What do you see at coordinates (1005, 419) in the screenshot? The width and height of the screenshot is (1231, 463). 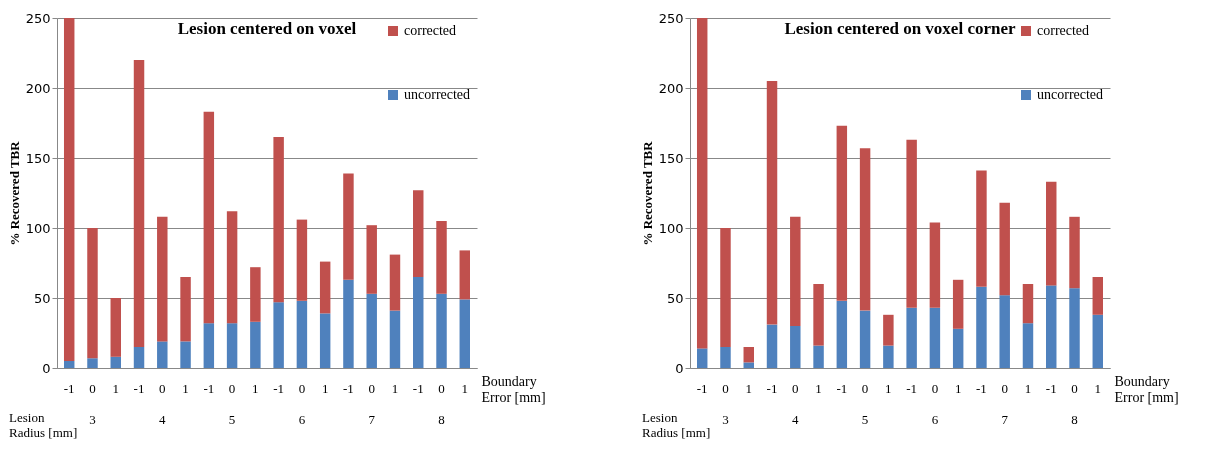 I see `text: 7` at bounding box center [1005, 419].